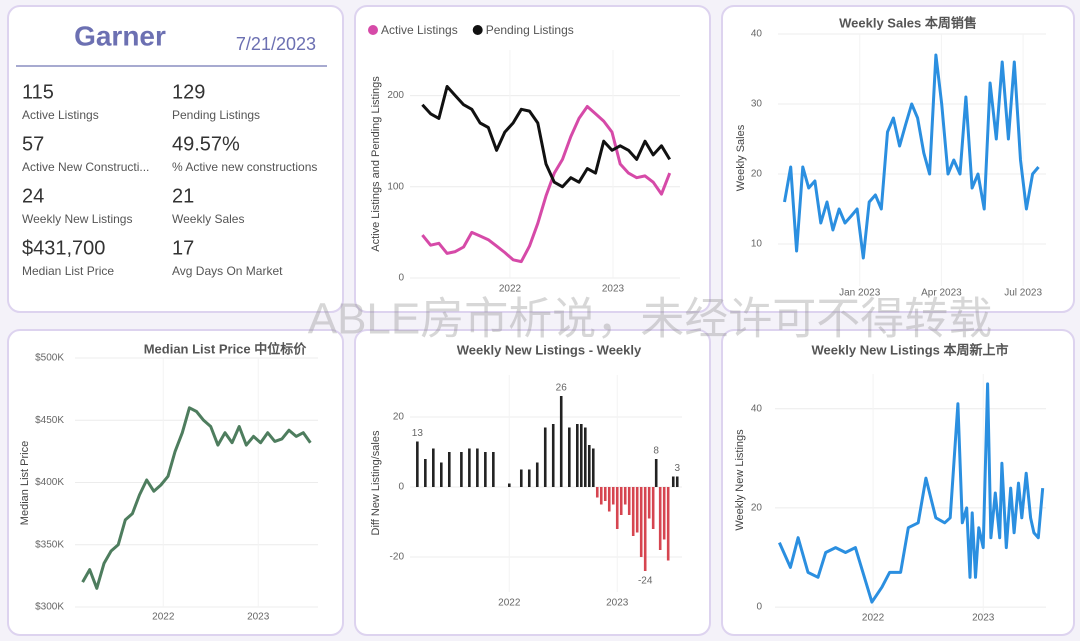 The height and width of the screenshot is (641, 1080). I want to click on data-label: -24, so click(645, 581).